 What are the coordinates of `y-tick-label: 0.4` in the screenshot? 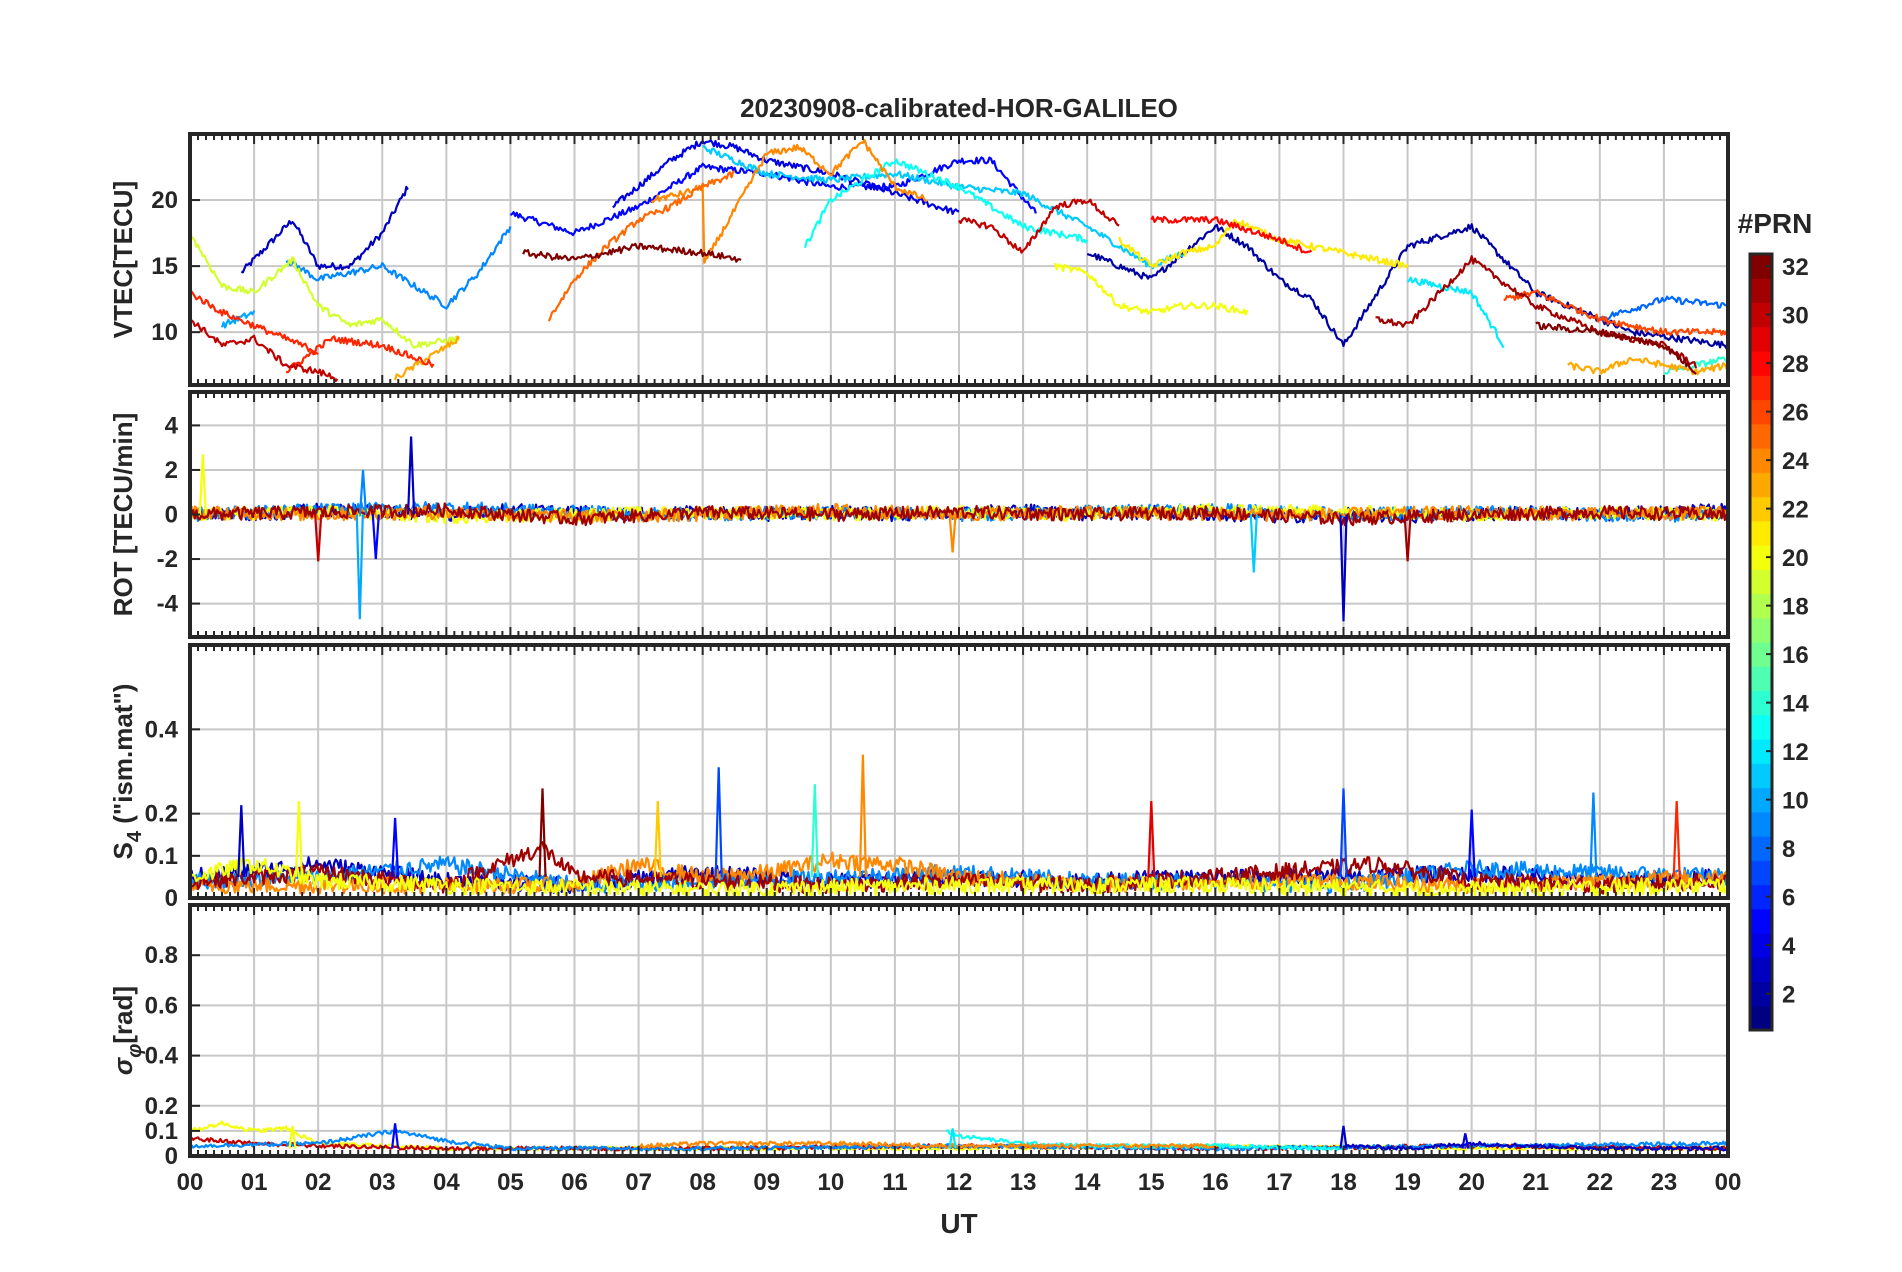 It's located at (162, 1056).